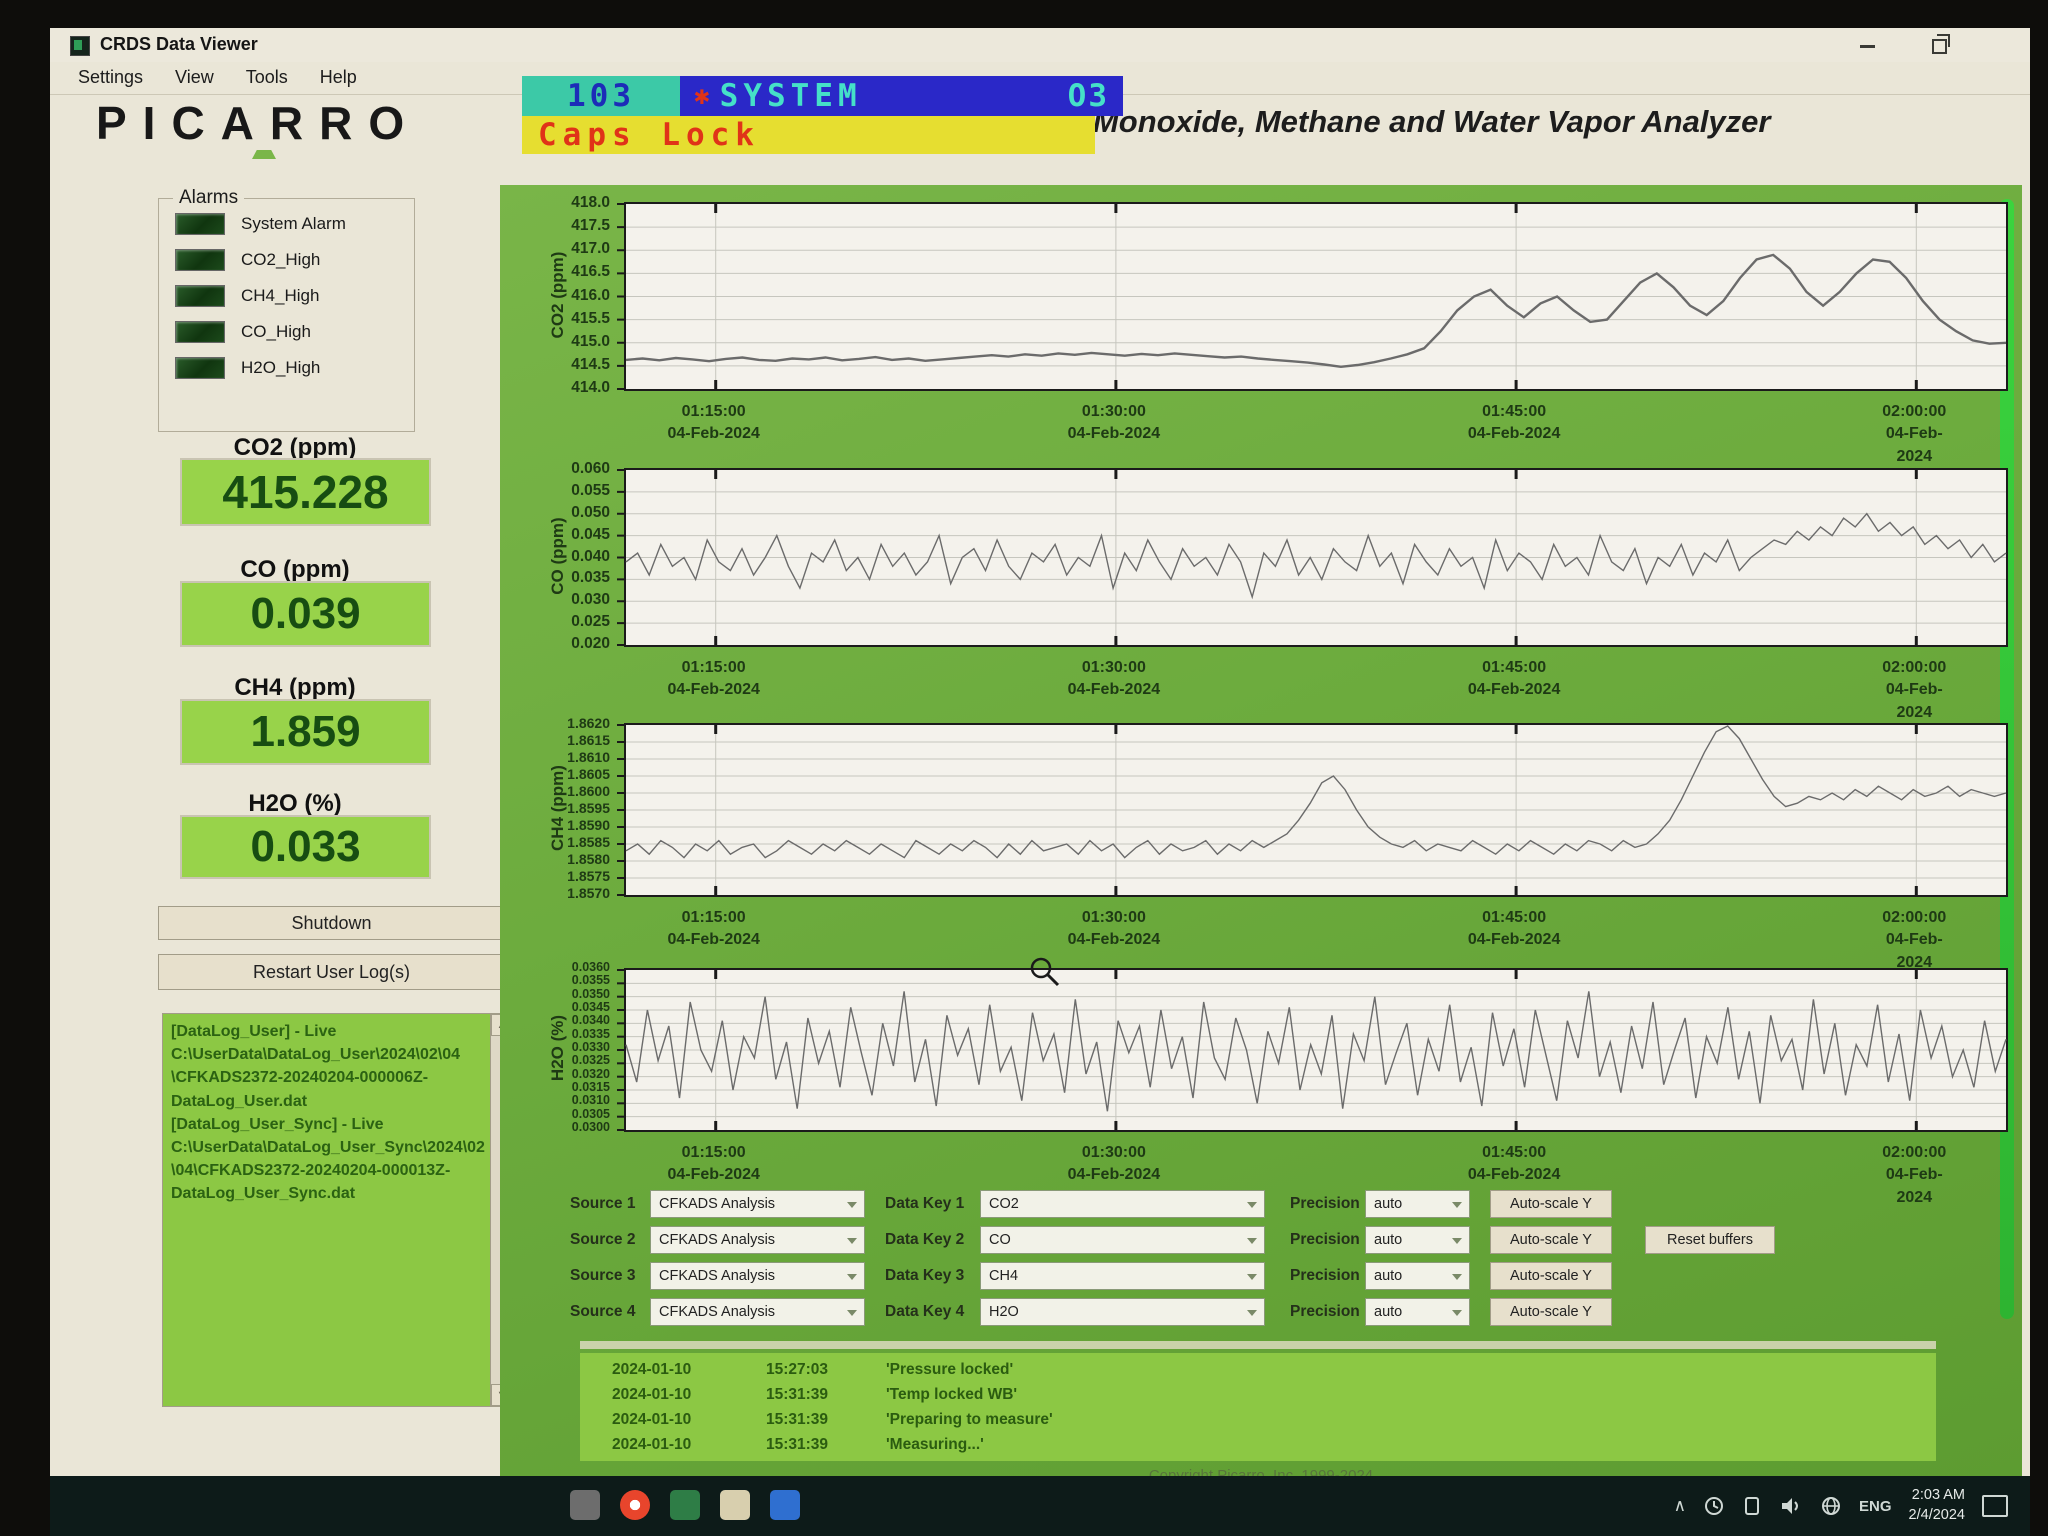 This screenshot has height=1536, width=2048. Describe the element at coordinates (1752, 1506) in the screenshot. I see `usb-device-tray-icon` at that location.